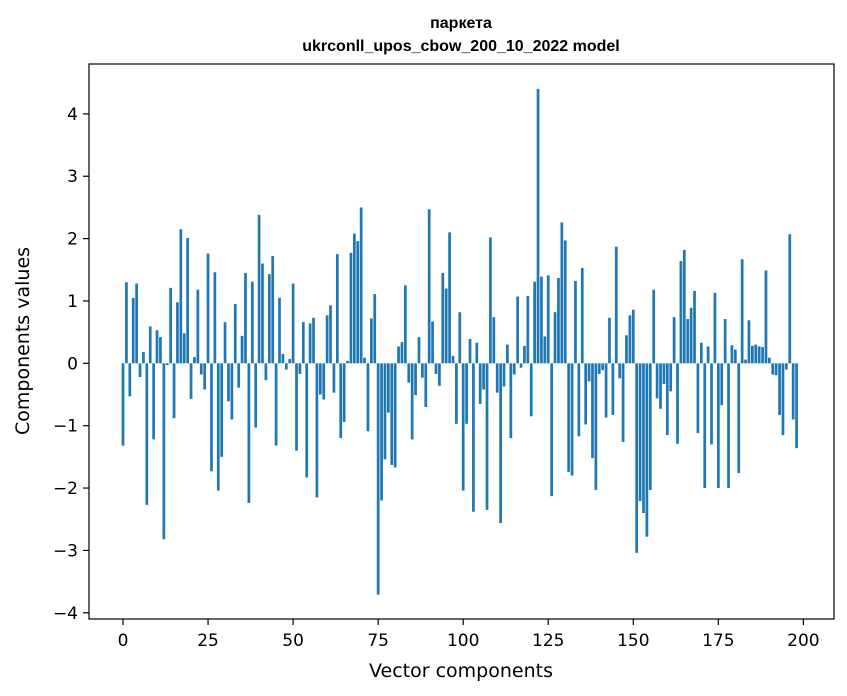 Image resolution: width=847 pixels, height=696 pixels. Describe the element at coordinates (293, 641) in the screenshot. I see `x-tick-label: 50` at that location.